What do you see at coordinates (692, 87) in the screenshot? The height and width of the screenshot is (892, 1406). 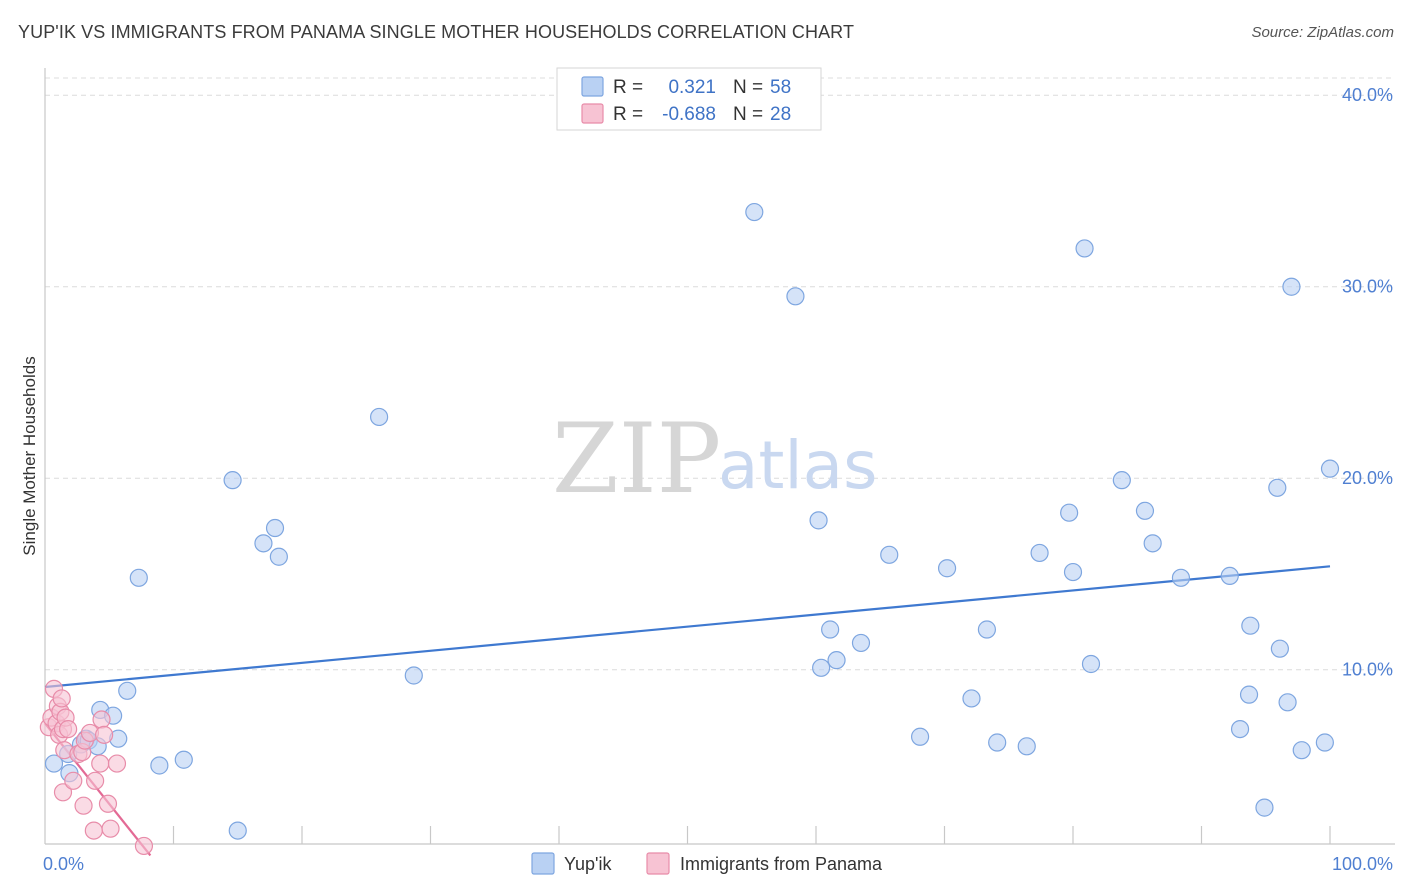 I see `stats-r-value: 0.321` at bounding box center [692, 87].